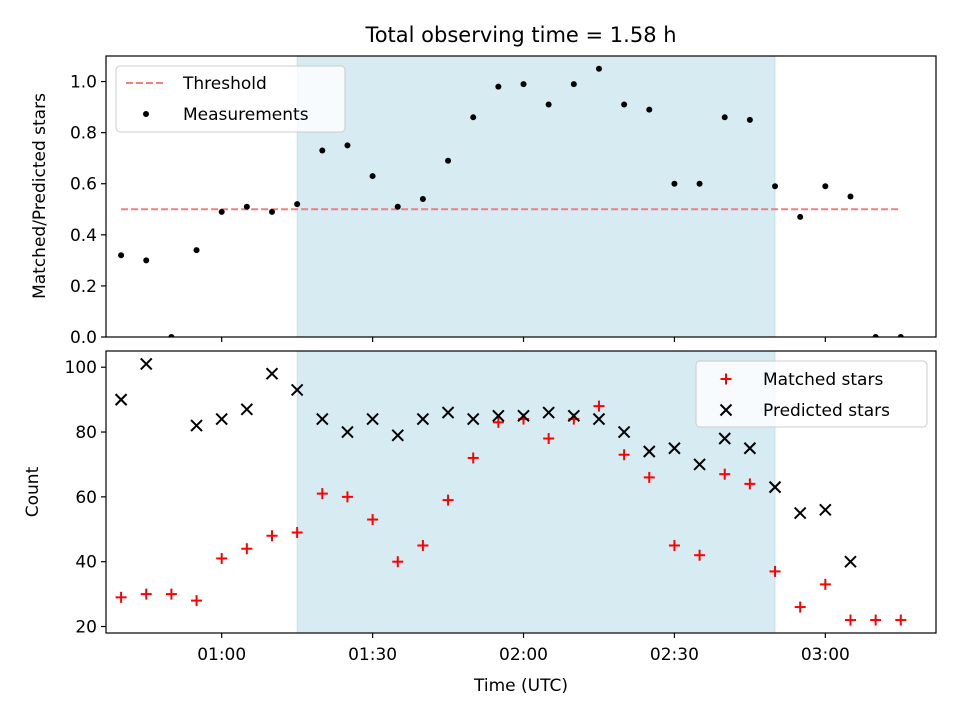 The image size is (960, 725). I want to click on top-y-tick-label: 0.2, so click(83, 287).